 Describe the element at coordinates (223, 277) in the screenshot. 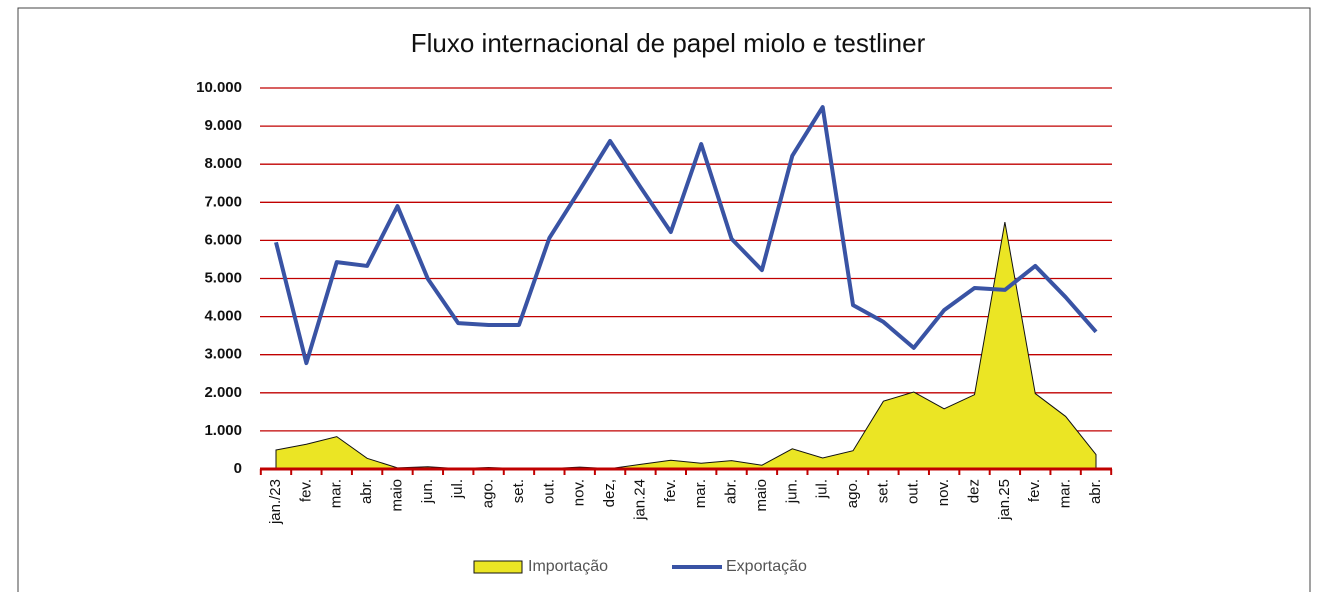

I see `y-tick-label: 5.000` at that location.